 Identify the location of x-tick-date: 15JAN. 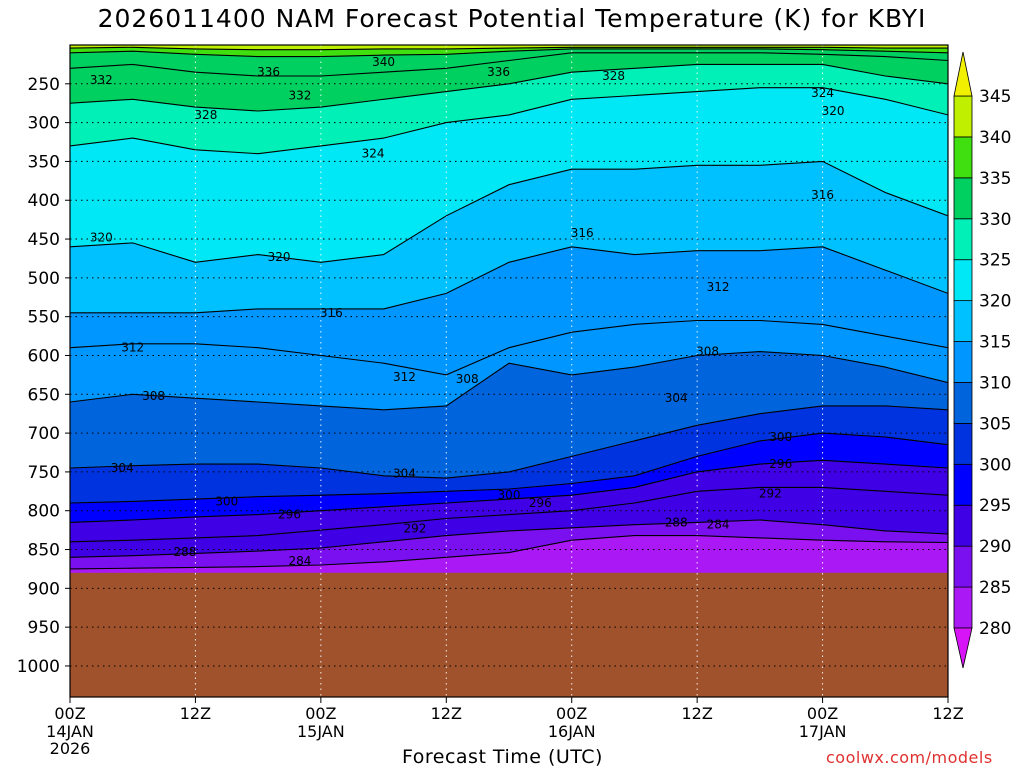
(321, 731).